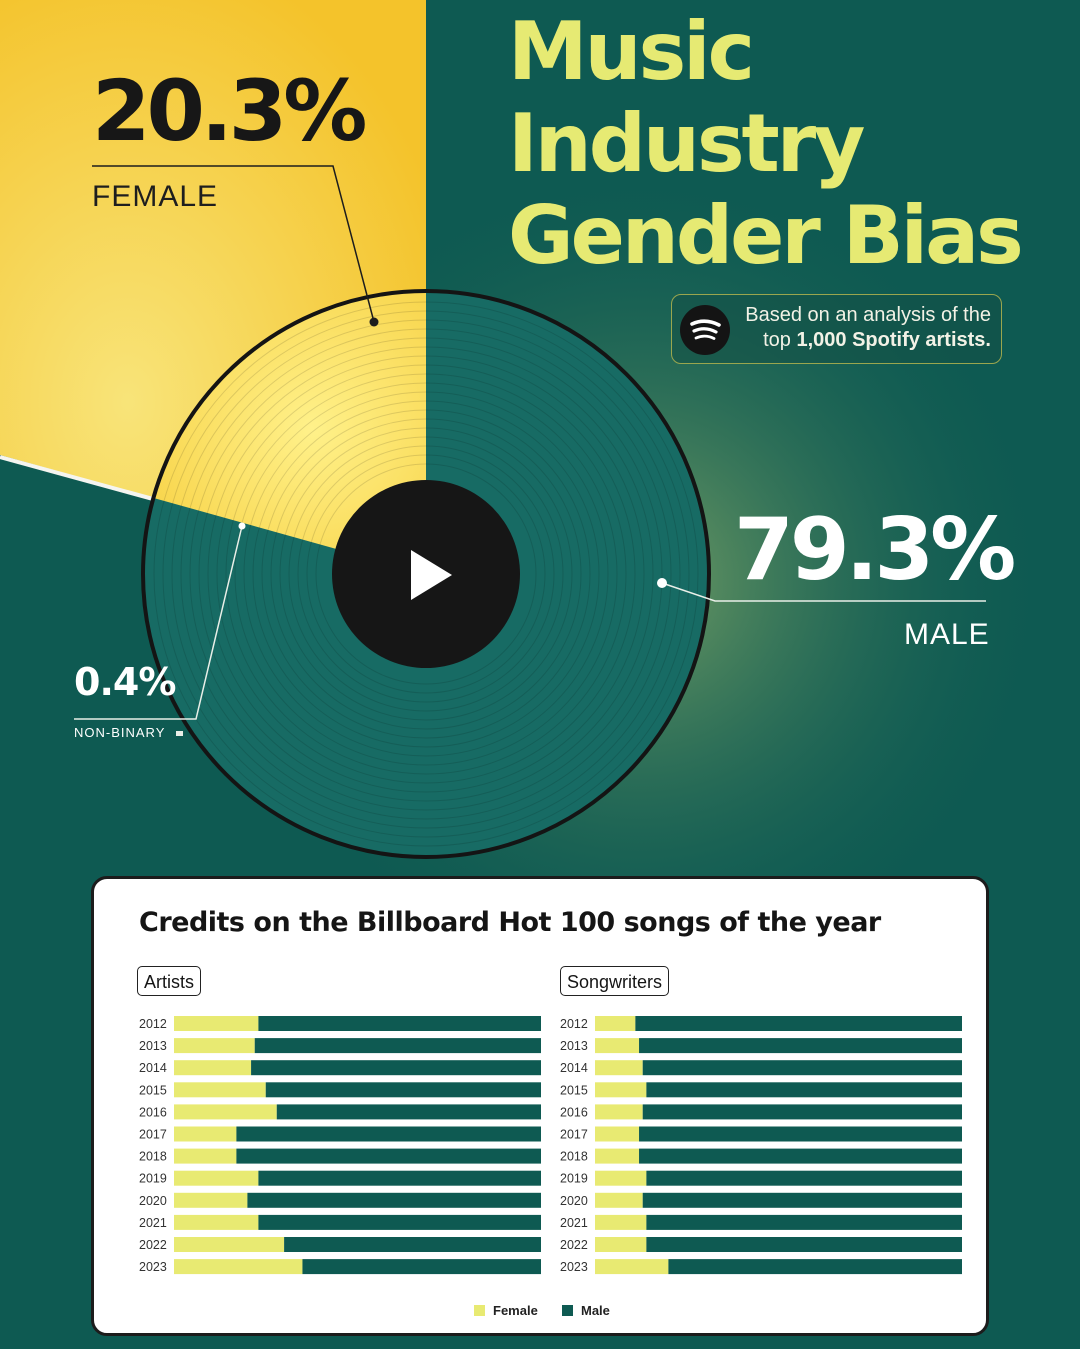 The width and height of the screenshot is (1080, 1349). Describe the element at coordinates (398, 1046) in the screenshot. I see `male-bar-artists-2013` at that location.